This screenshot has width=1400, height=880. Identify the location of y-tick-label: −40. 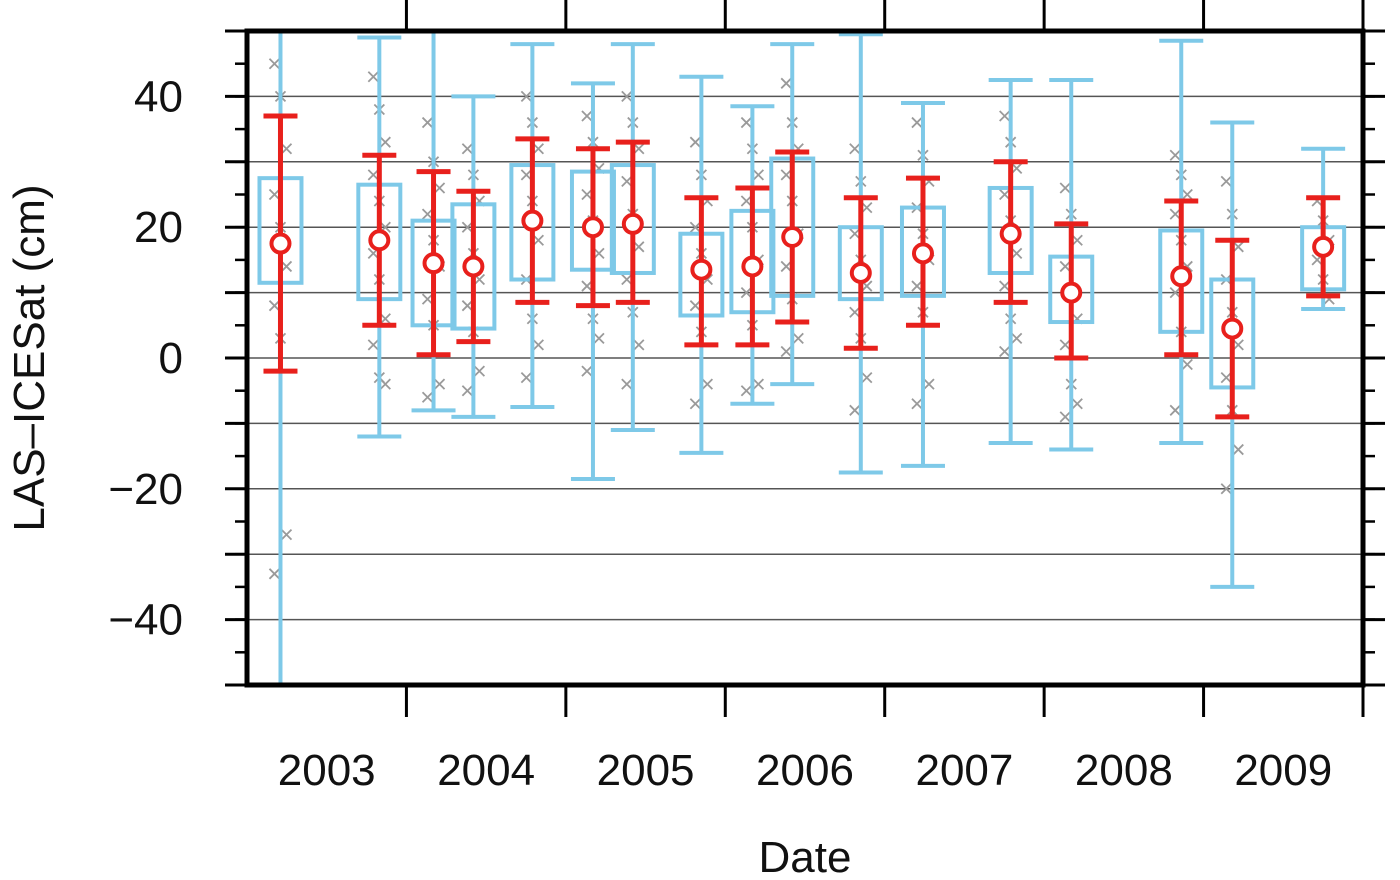
(145, 620).